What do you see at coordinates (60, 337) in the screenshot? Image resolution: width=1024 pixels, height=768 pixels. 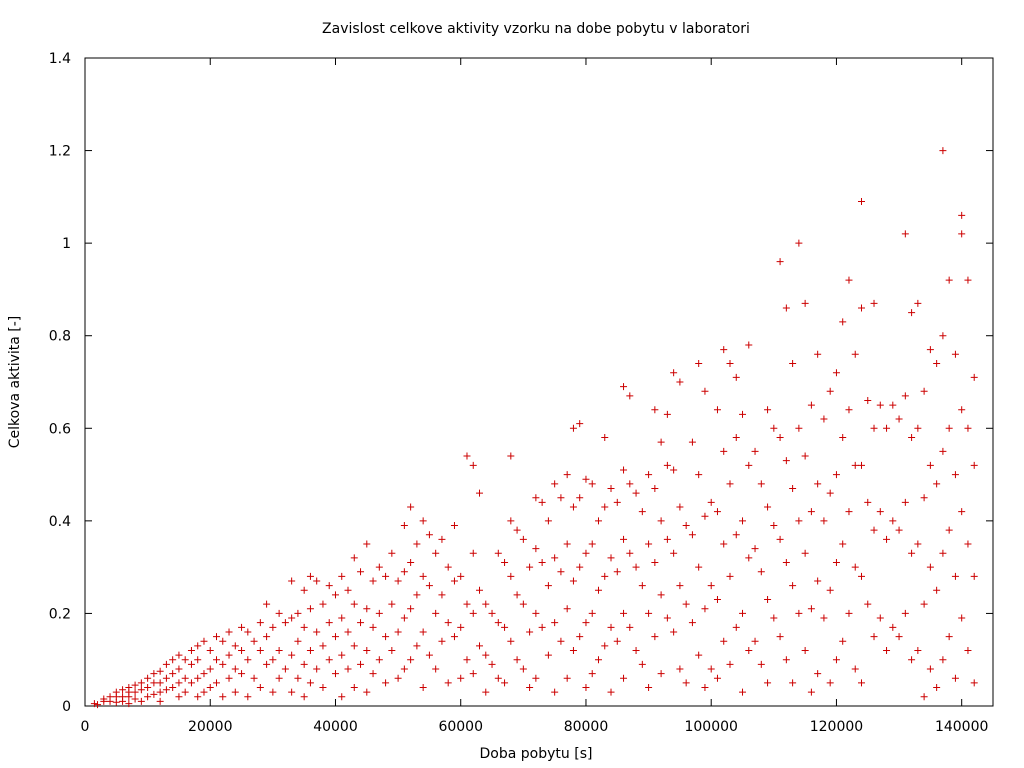 I see `y-tick-label: 0.8` at bounding box center [60, 337].